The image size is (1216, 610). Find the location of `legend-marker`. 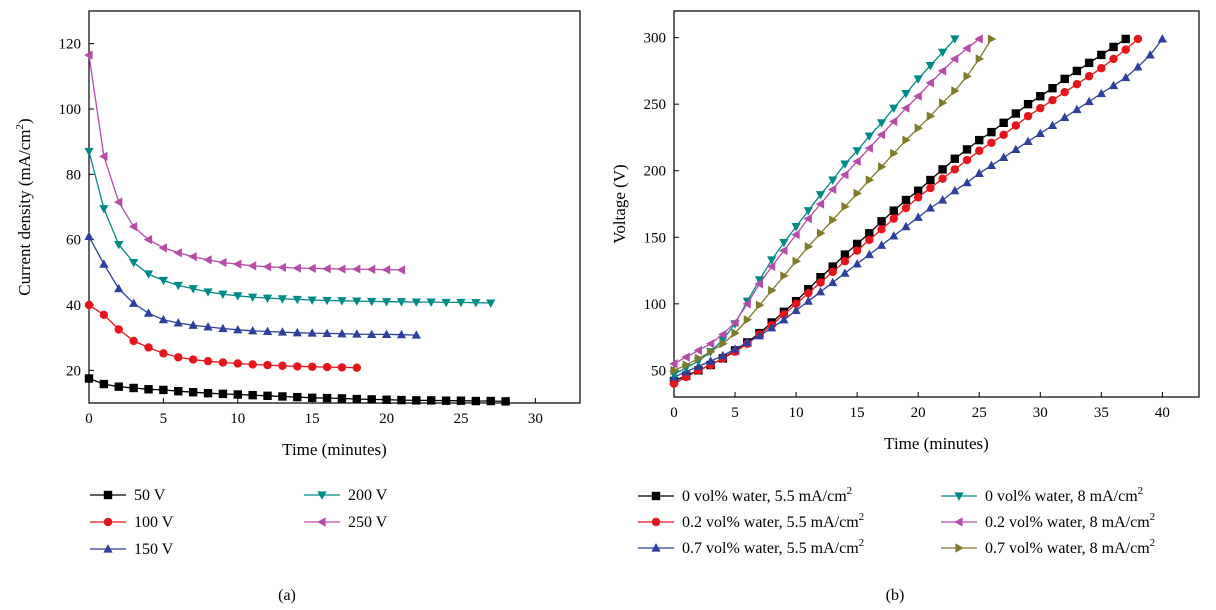

legend-marker is located at coordinates (656, 522).